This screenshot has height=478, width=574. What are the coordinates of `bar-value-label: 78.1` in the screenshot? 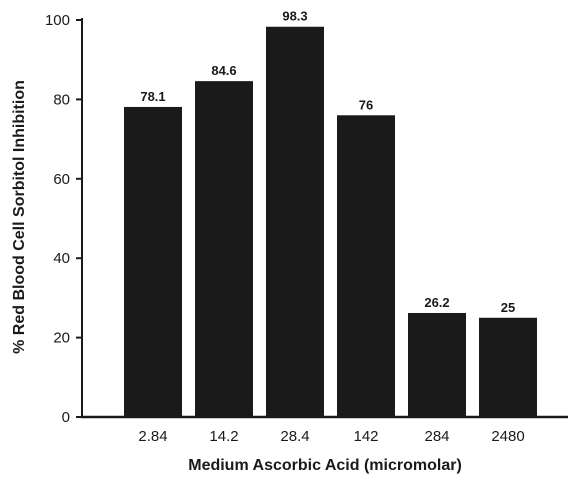 It's located at (152, 96).